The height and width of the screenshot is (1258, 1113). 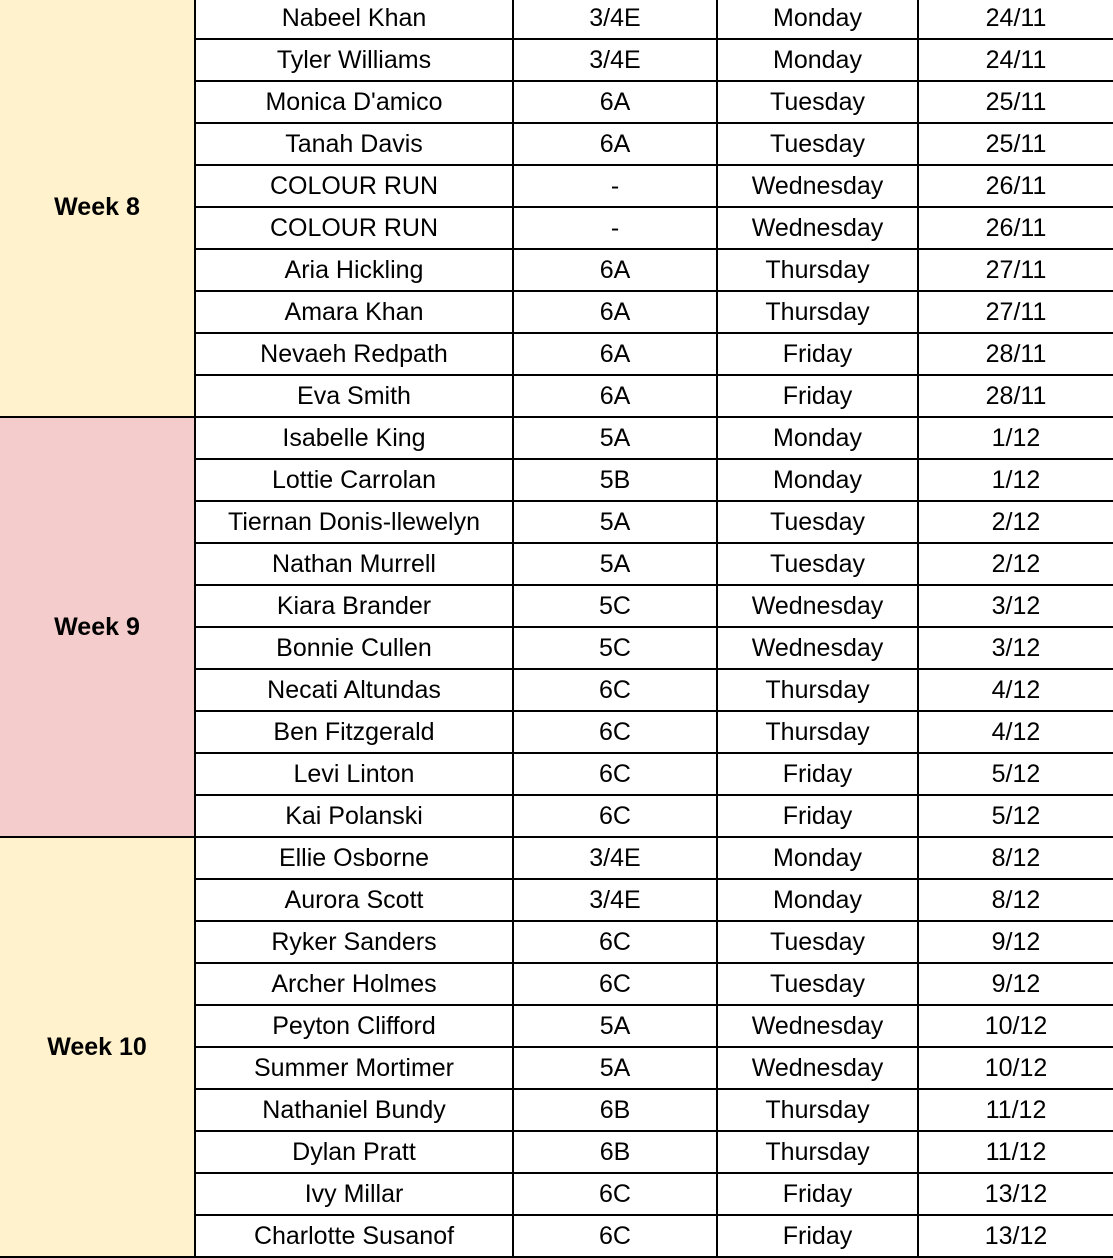 I want to click on student-name-cell: COLOUR RUN, so click(x=354, y=186).